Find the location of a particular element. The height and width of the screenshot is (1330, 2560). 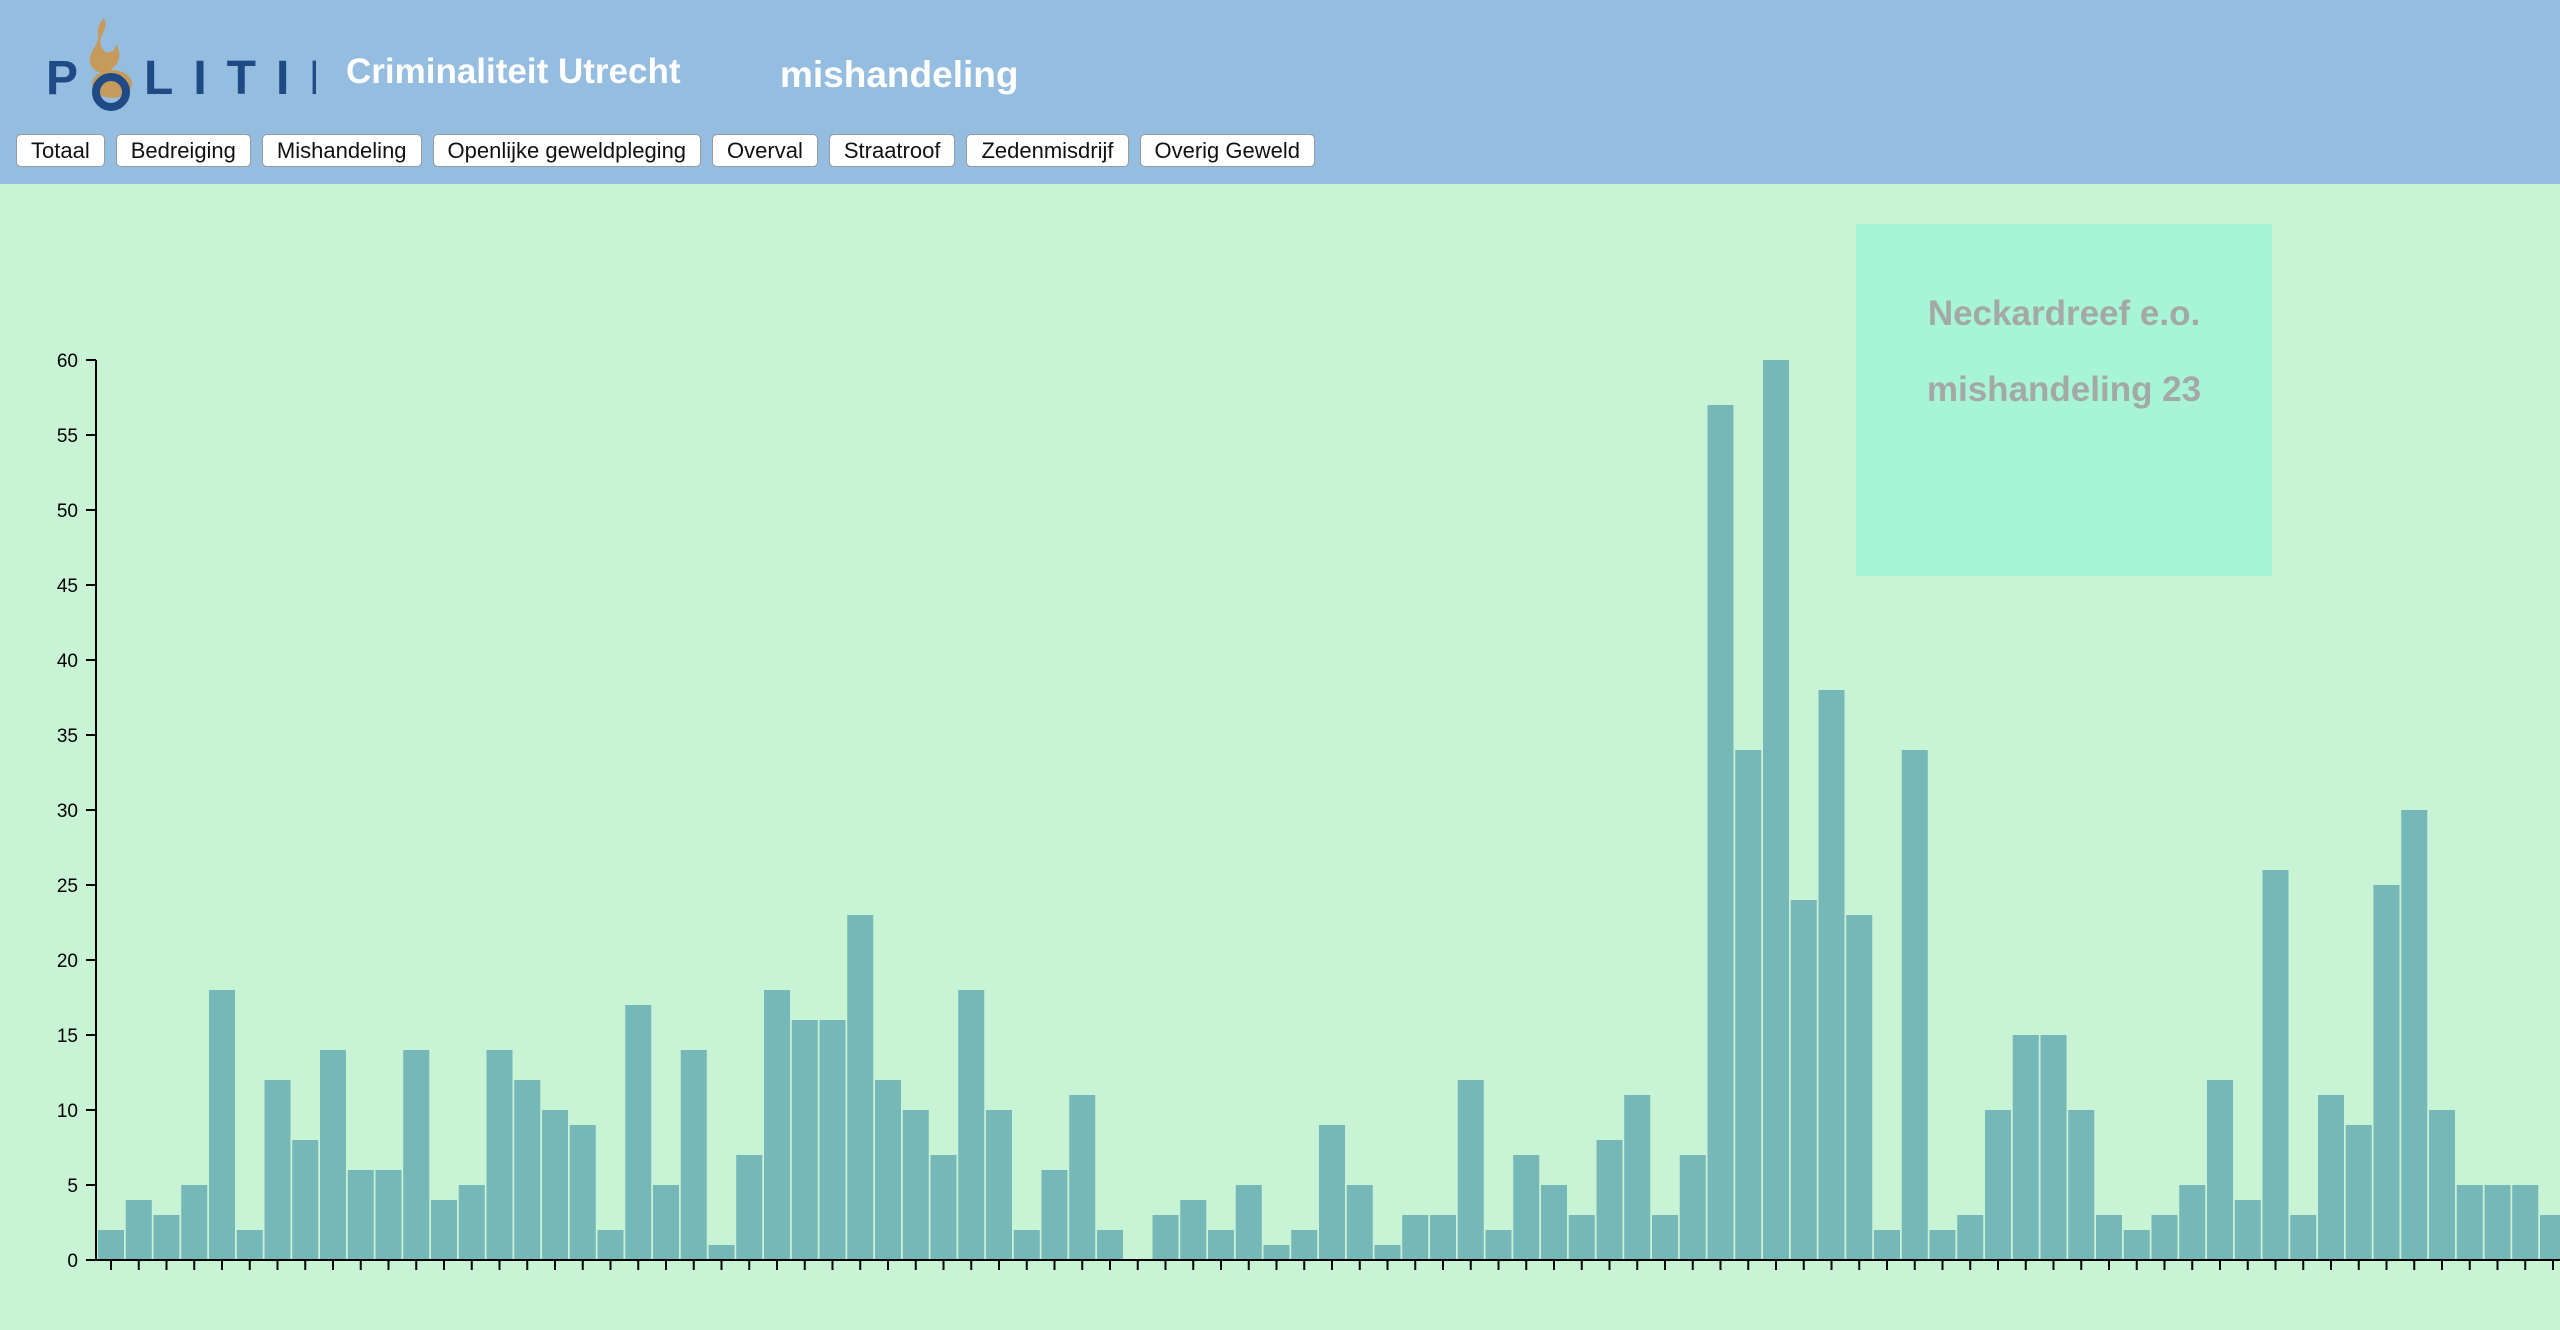

nav-button-overig-geweld: Overig Geweld is located at coordinates (1227, 150).